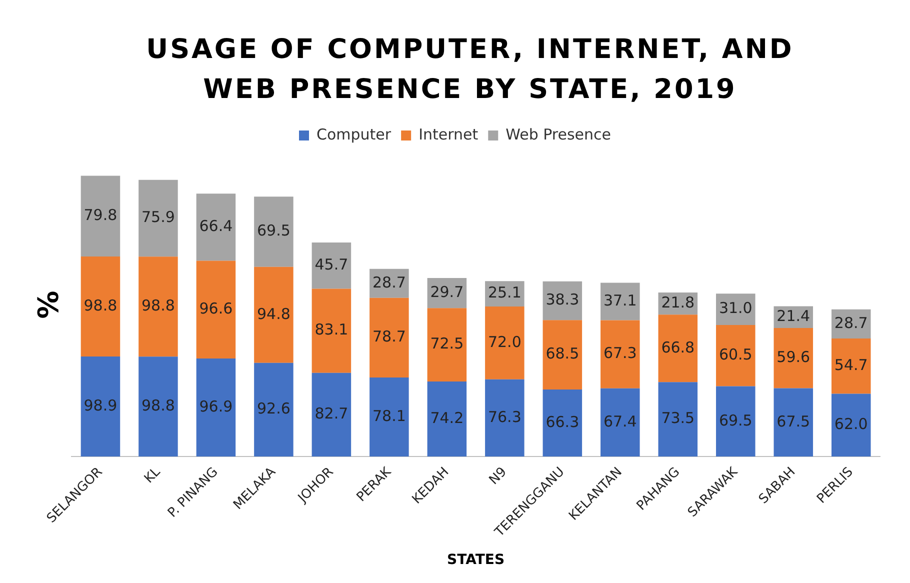 This screenshot has height=583, width=910. I want to click on data-label: 67.5, so click(793, 421).